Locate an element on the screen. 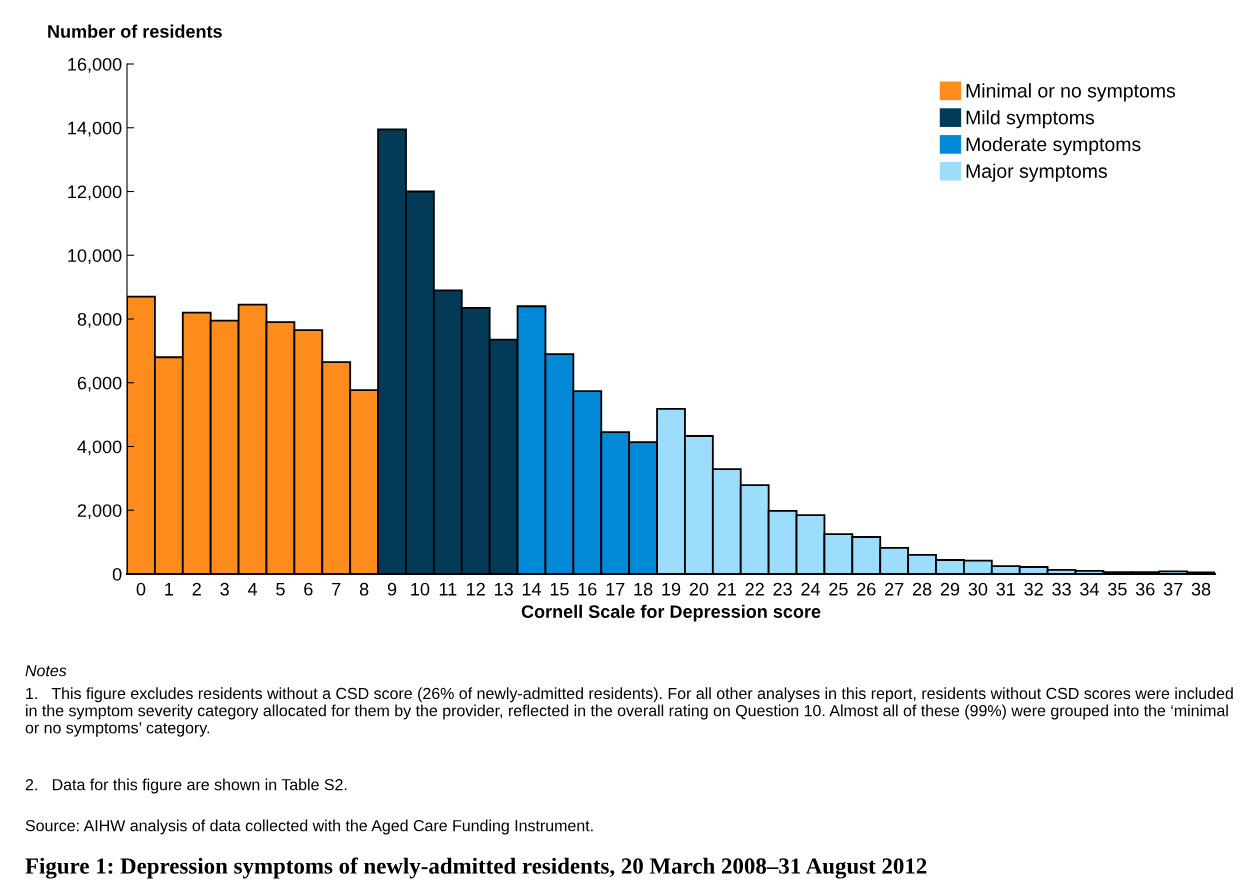  x-tick-label: 11 is located at coordinates (448, 589).